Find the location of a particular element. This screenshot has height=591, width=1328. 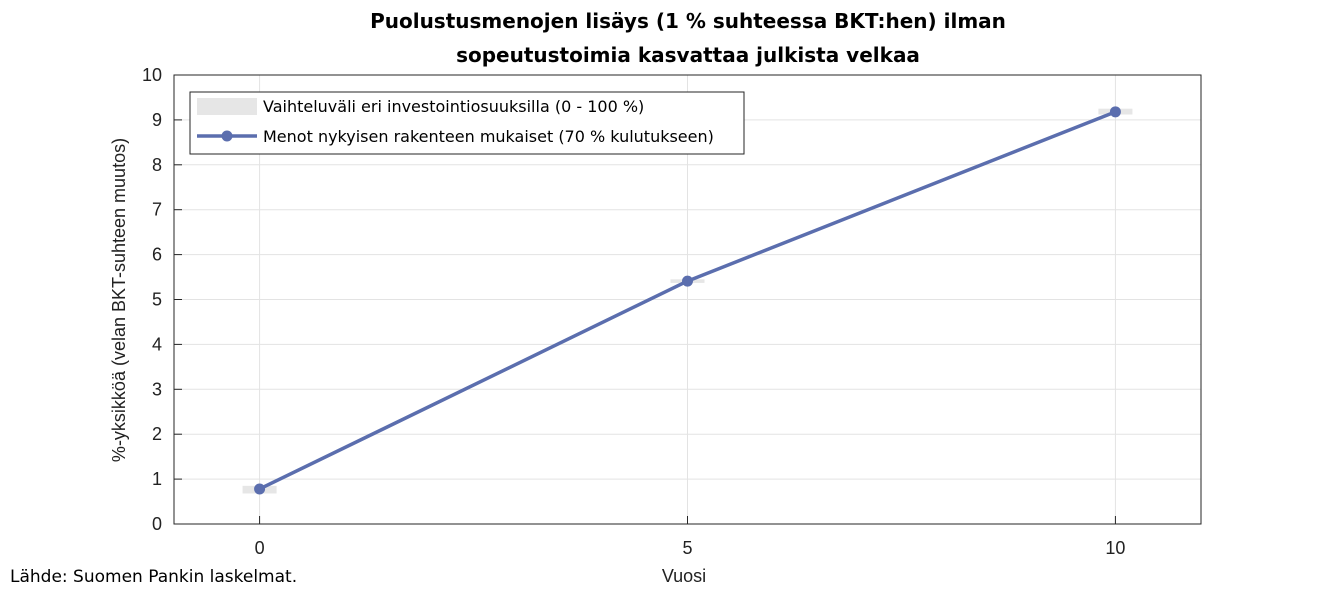

y-tick-label: 10 is located at coordinates (152, 75).